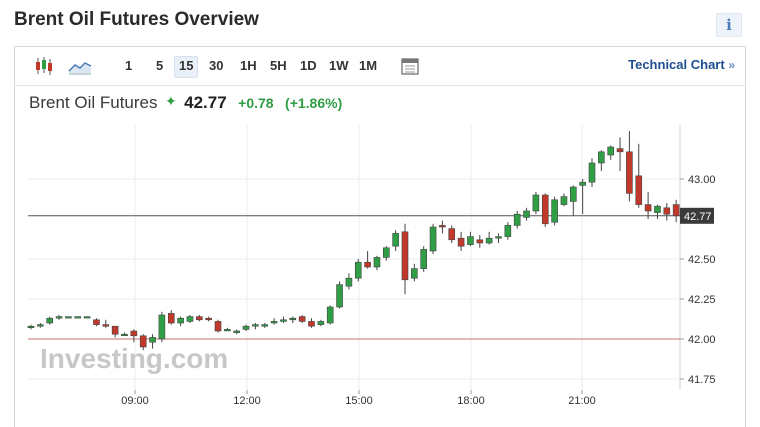 This screenshot has height=427, width=760. Describe the element at coordinates (582, 401) in the screenshot. I see `x-tick-label: 21:00` at that location.